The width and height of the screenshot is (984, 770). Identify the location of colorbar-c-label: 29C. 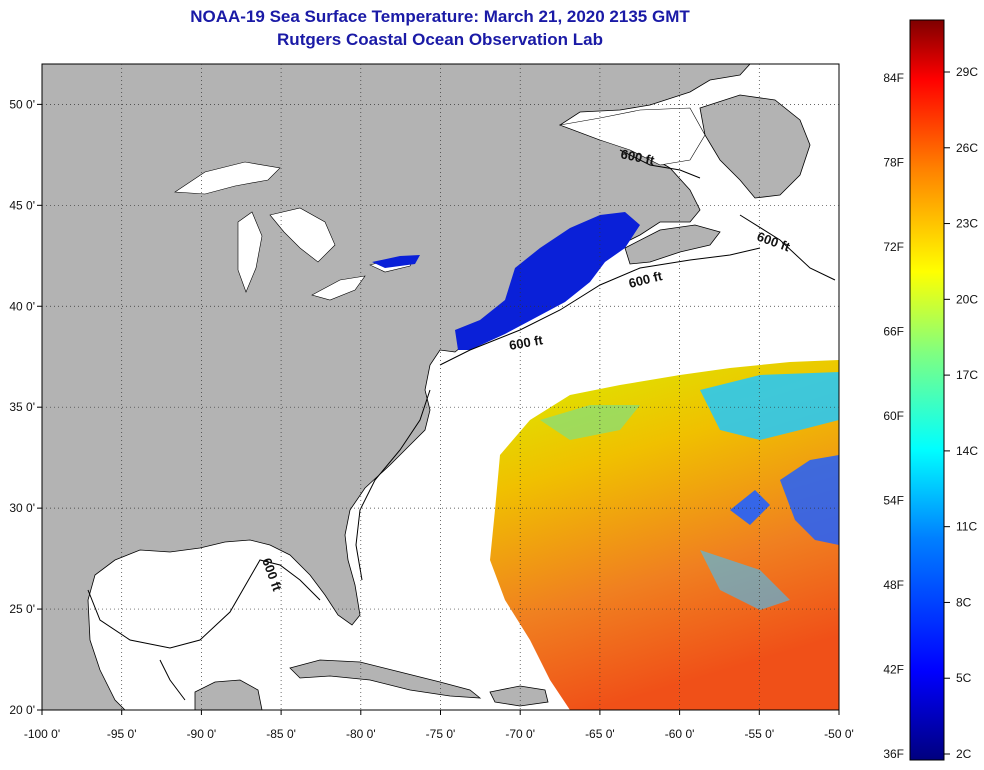
(967, 72).